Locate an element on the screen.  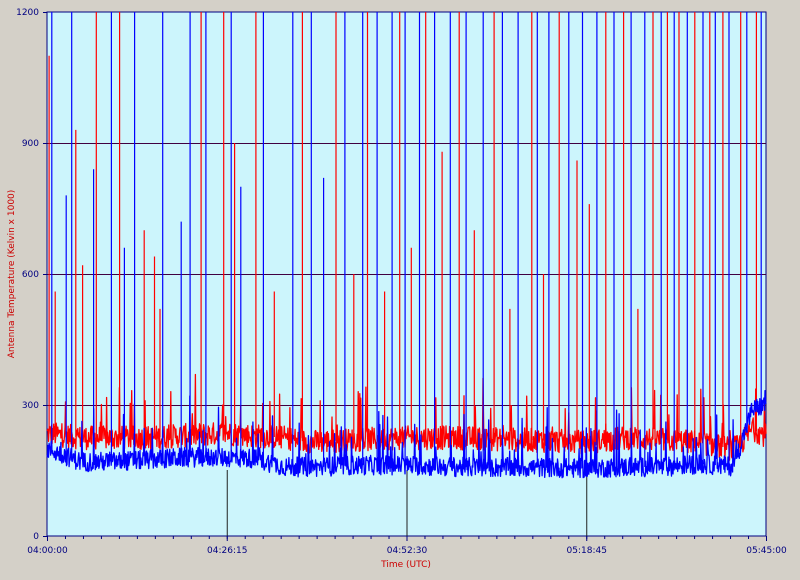
x-axis-label: Time (UTC) is located at coordinates (405, 565).